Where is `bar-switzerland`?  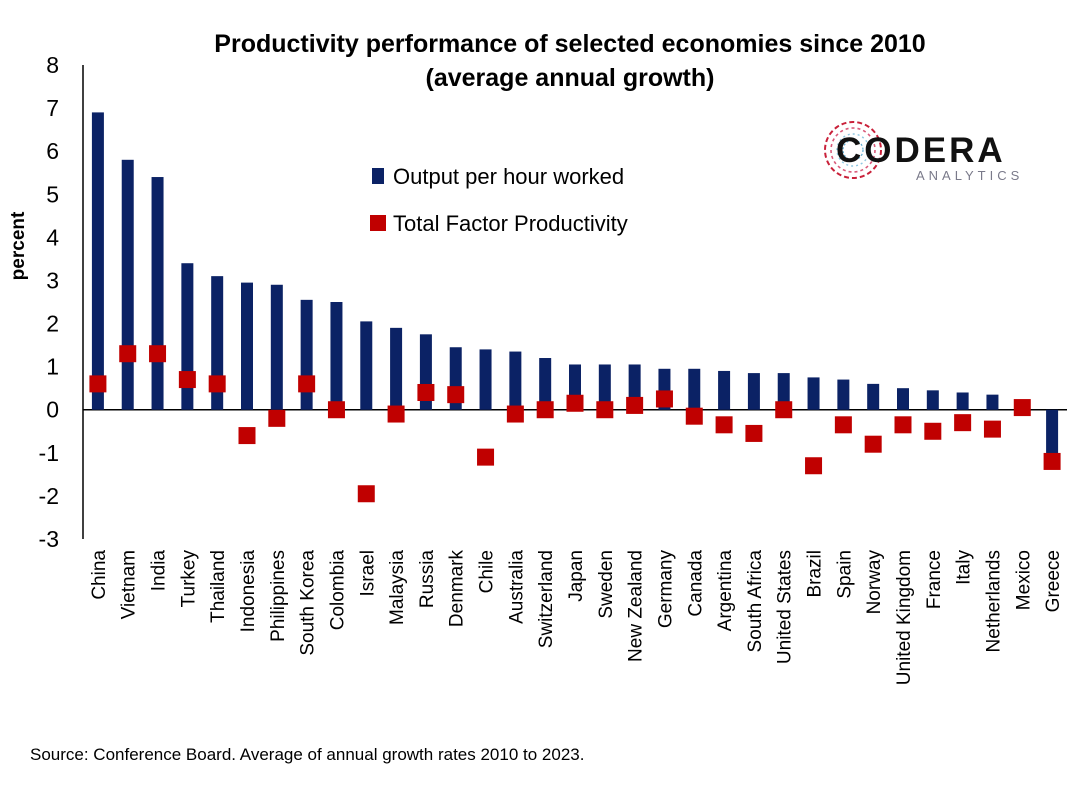
bar-switzerland is located at coordinates (545, 384).